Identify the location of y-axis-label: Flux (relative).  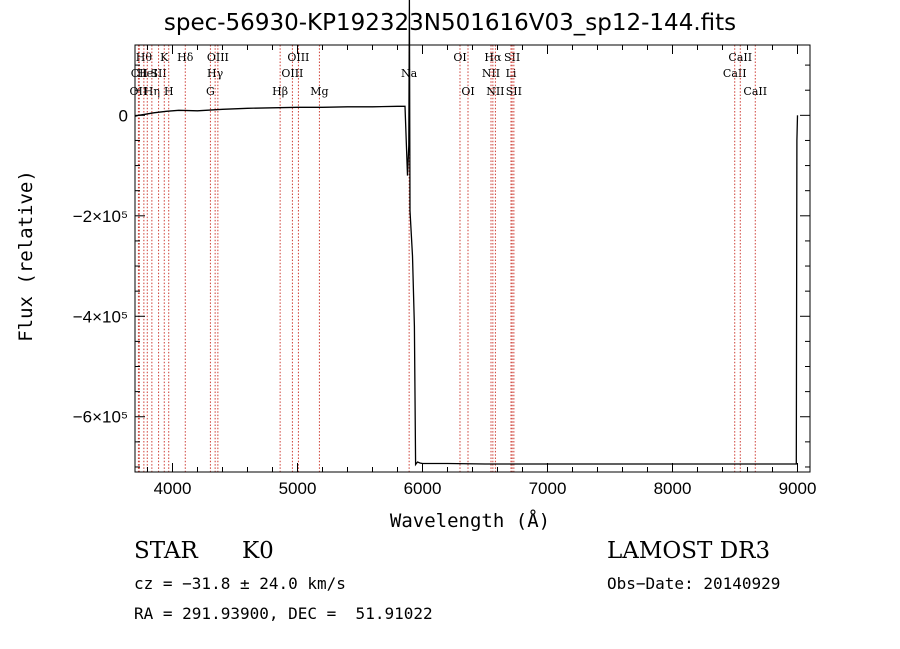
(26, 256).